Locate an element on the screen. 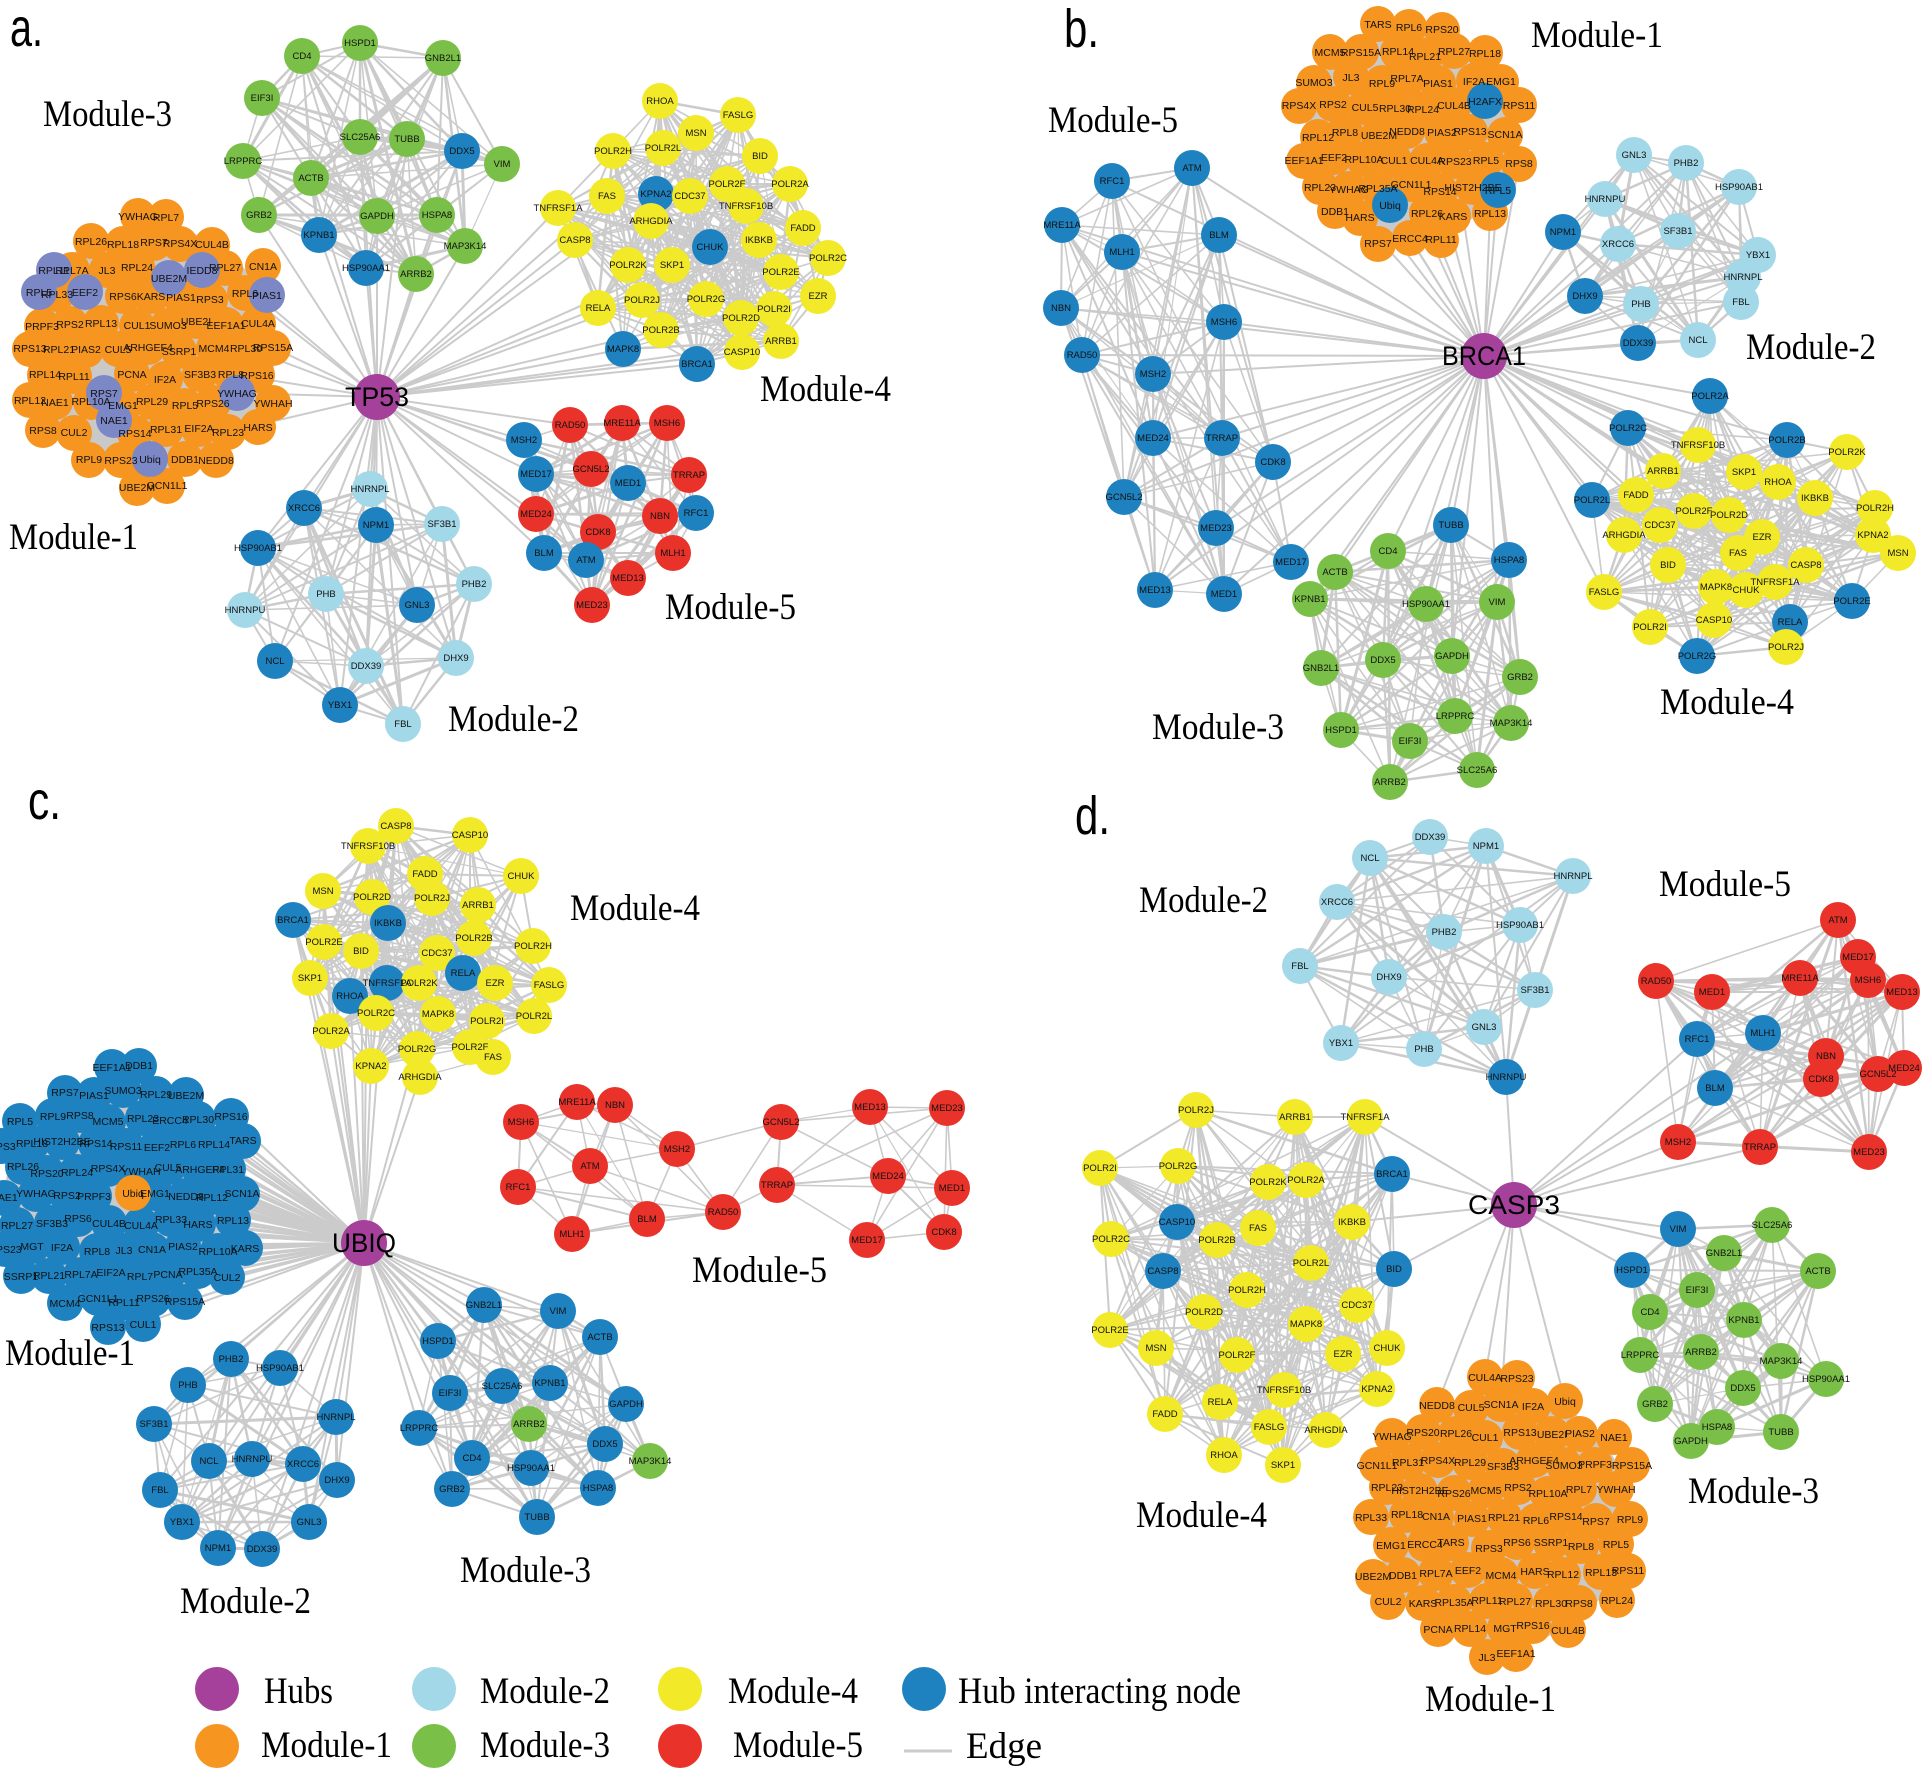 The width and height of the screenshot is (1923, 1780). svg-text: Module-2 is located at coordinates (245, 1601).